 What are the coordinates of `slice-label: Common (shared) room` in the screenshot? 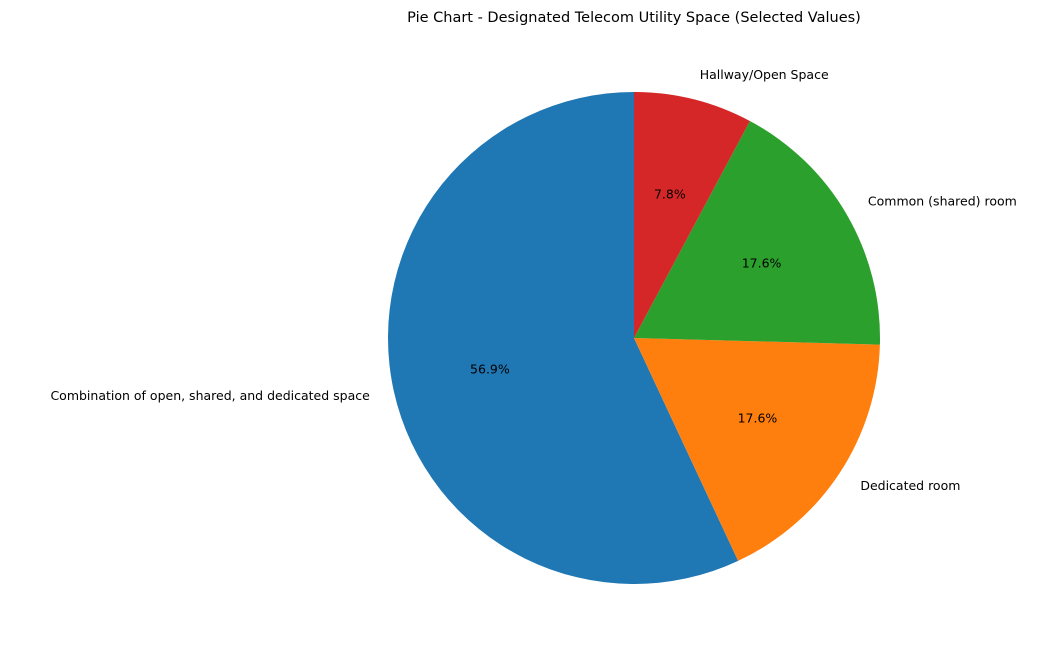 It's located at (942, 200).